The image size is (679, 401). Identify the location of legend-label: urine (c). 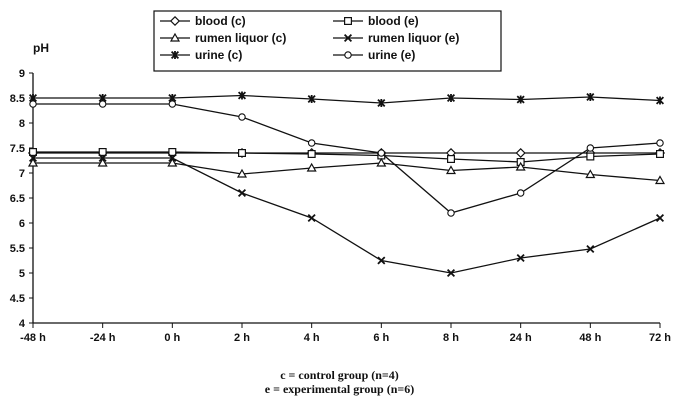
(218, 55).